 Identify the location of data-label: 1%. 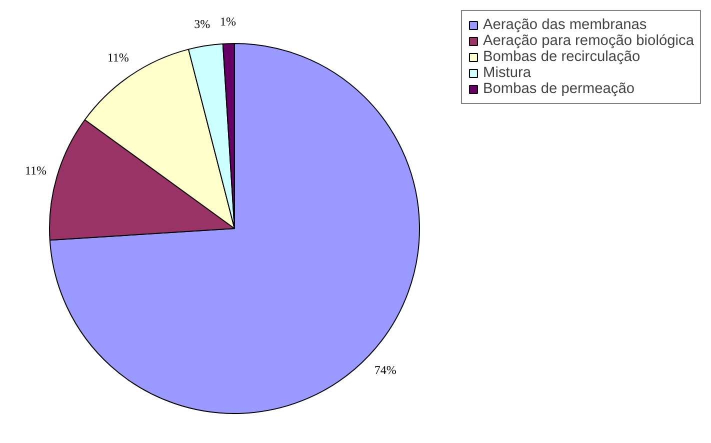
(228, 21).